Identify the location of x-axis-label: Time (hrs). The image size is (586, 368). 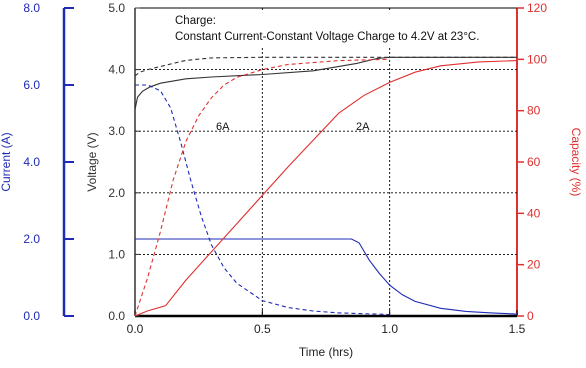
(326, 352).